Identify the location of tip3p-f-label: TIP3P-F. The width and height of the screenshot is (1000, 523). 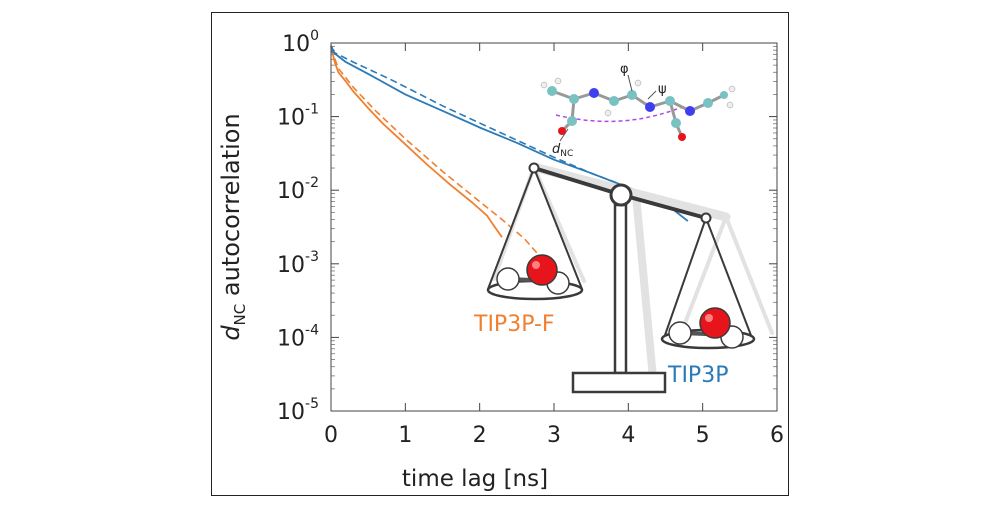
(514, 324).